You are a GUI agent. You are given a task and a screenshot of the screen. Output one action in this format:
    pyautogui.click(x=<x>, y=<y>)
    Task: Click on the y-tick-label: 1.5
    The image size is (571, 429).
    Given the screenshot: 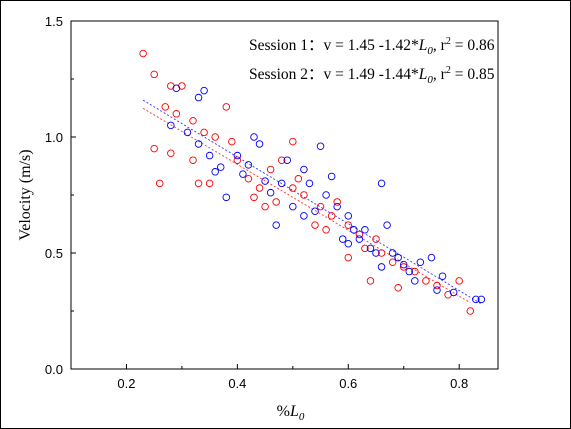 What is the action you would take?
    pyautogui.click(x=54, y=21)
    